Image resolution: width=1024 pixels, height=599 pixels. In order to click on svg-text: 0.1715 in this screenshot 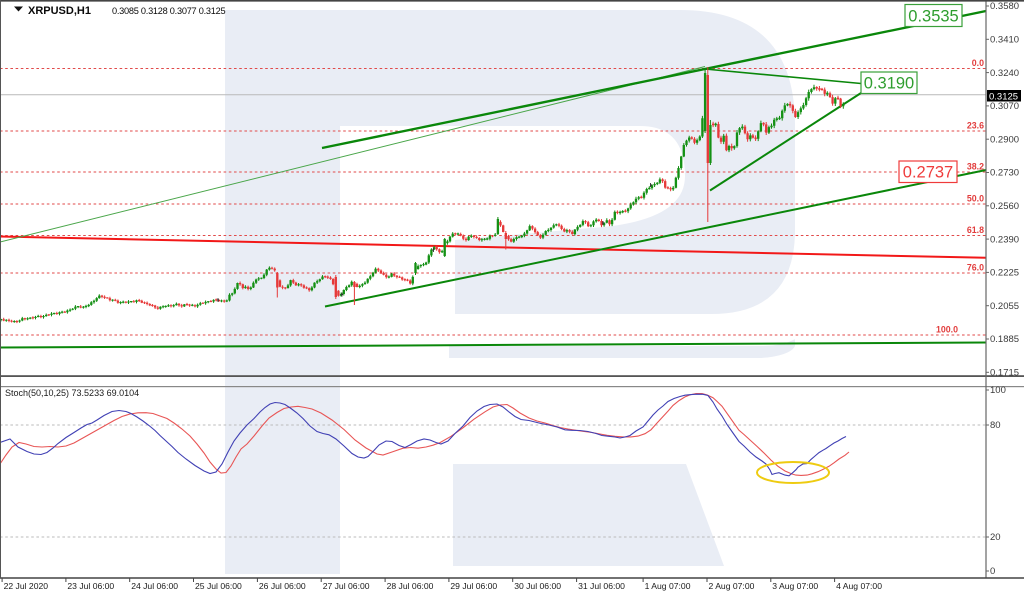, I will do `click(1004, 373)`.